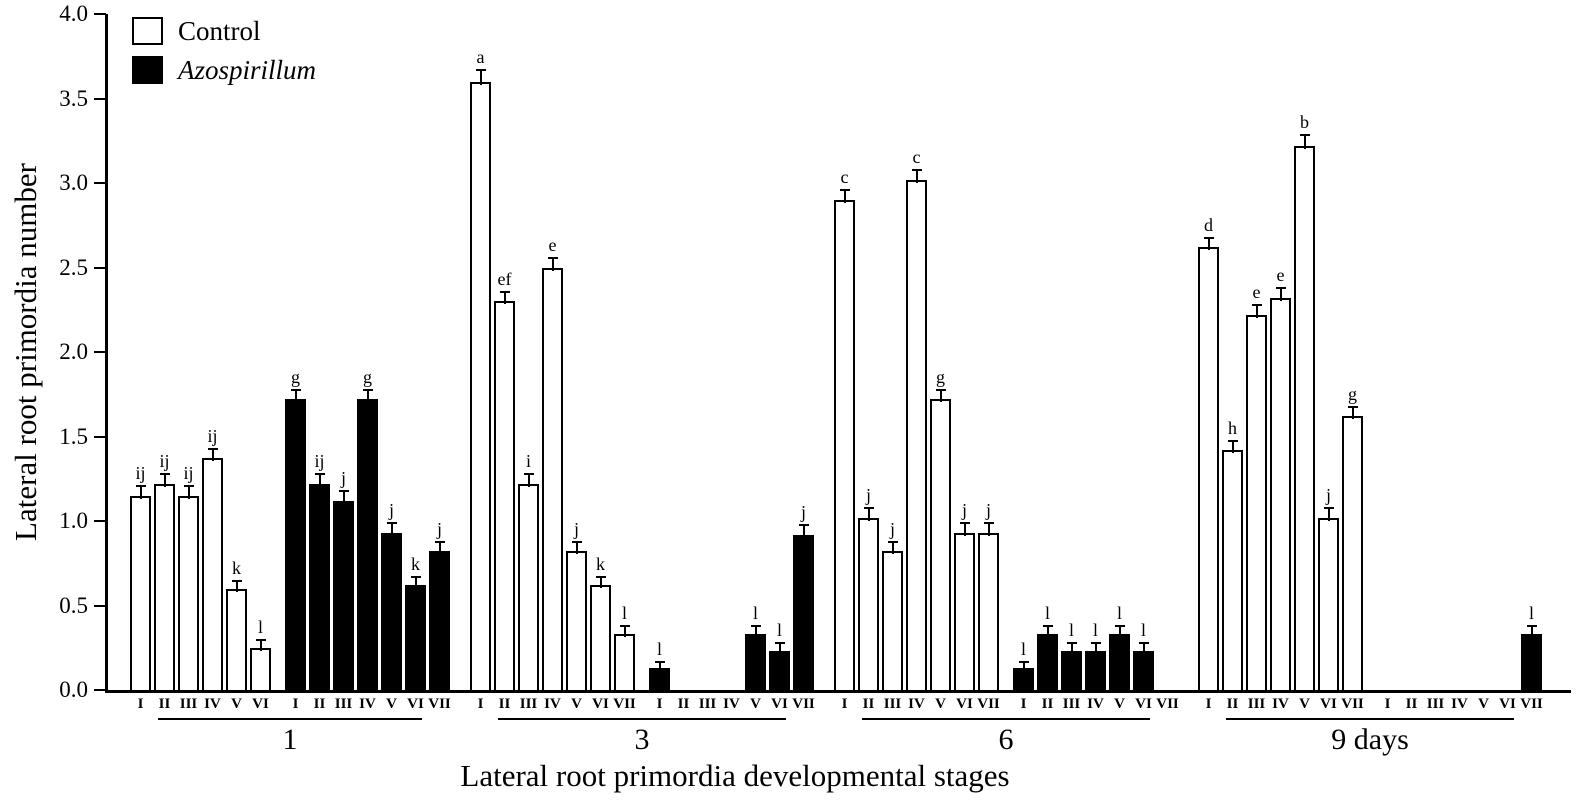 The height and width of the screenshot is (812, 1594). What do you see at coordinates (1483, 363) in the screenshot?
I see `bar-slot: V` at bounding box center [1483, 363].